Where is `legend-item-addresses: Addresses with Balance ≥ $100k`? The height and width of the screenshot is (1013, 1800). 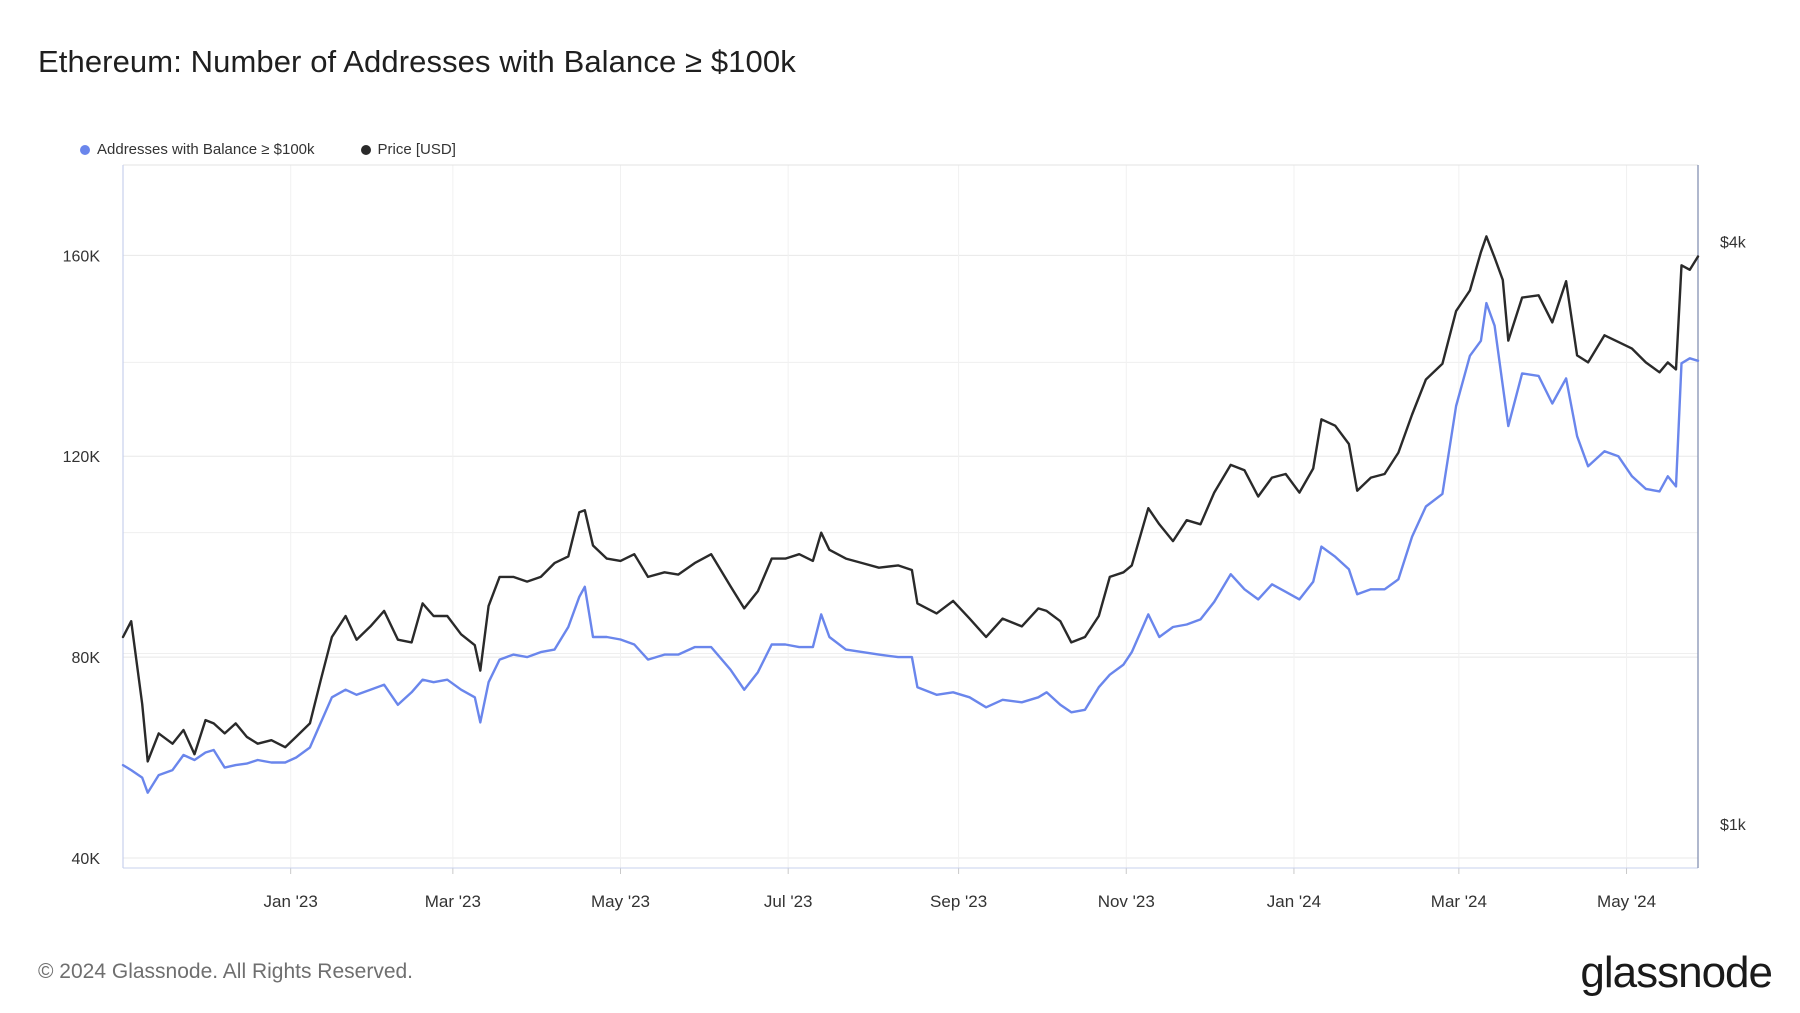
legend-item-addresses: Addresses with Balance ≥ $100k is located at coordinates (197, 149).